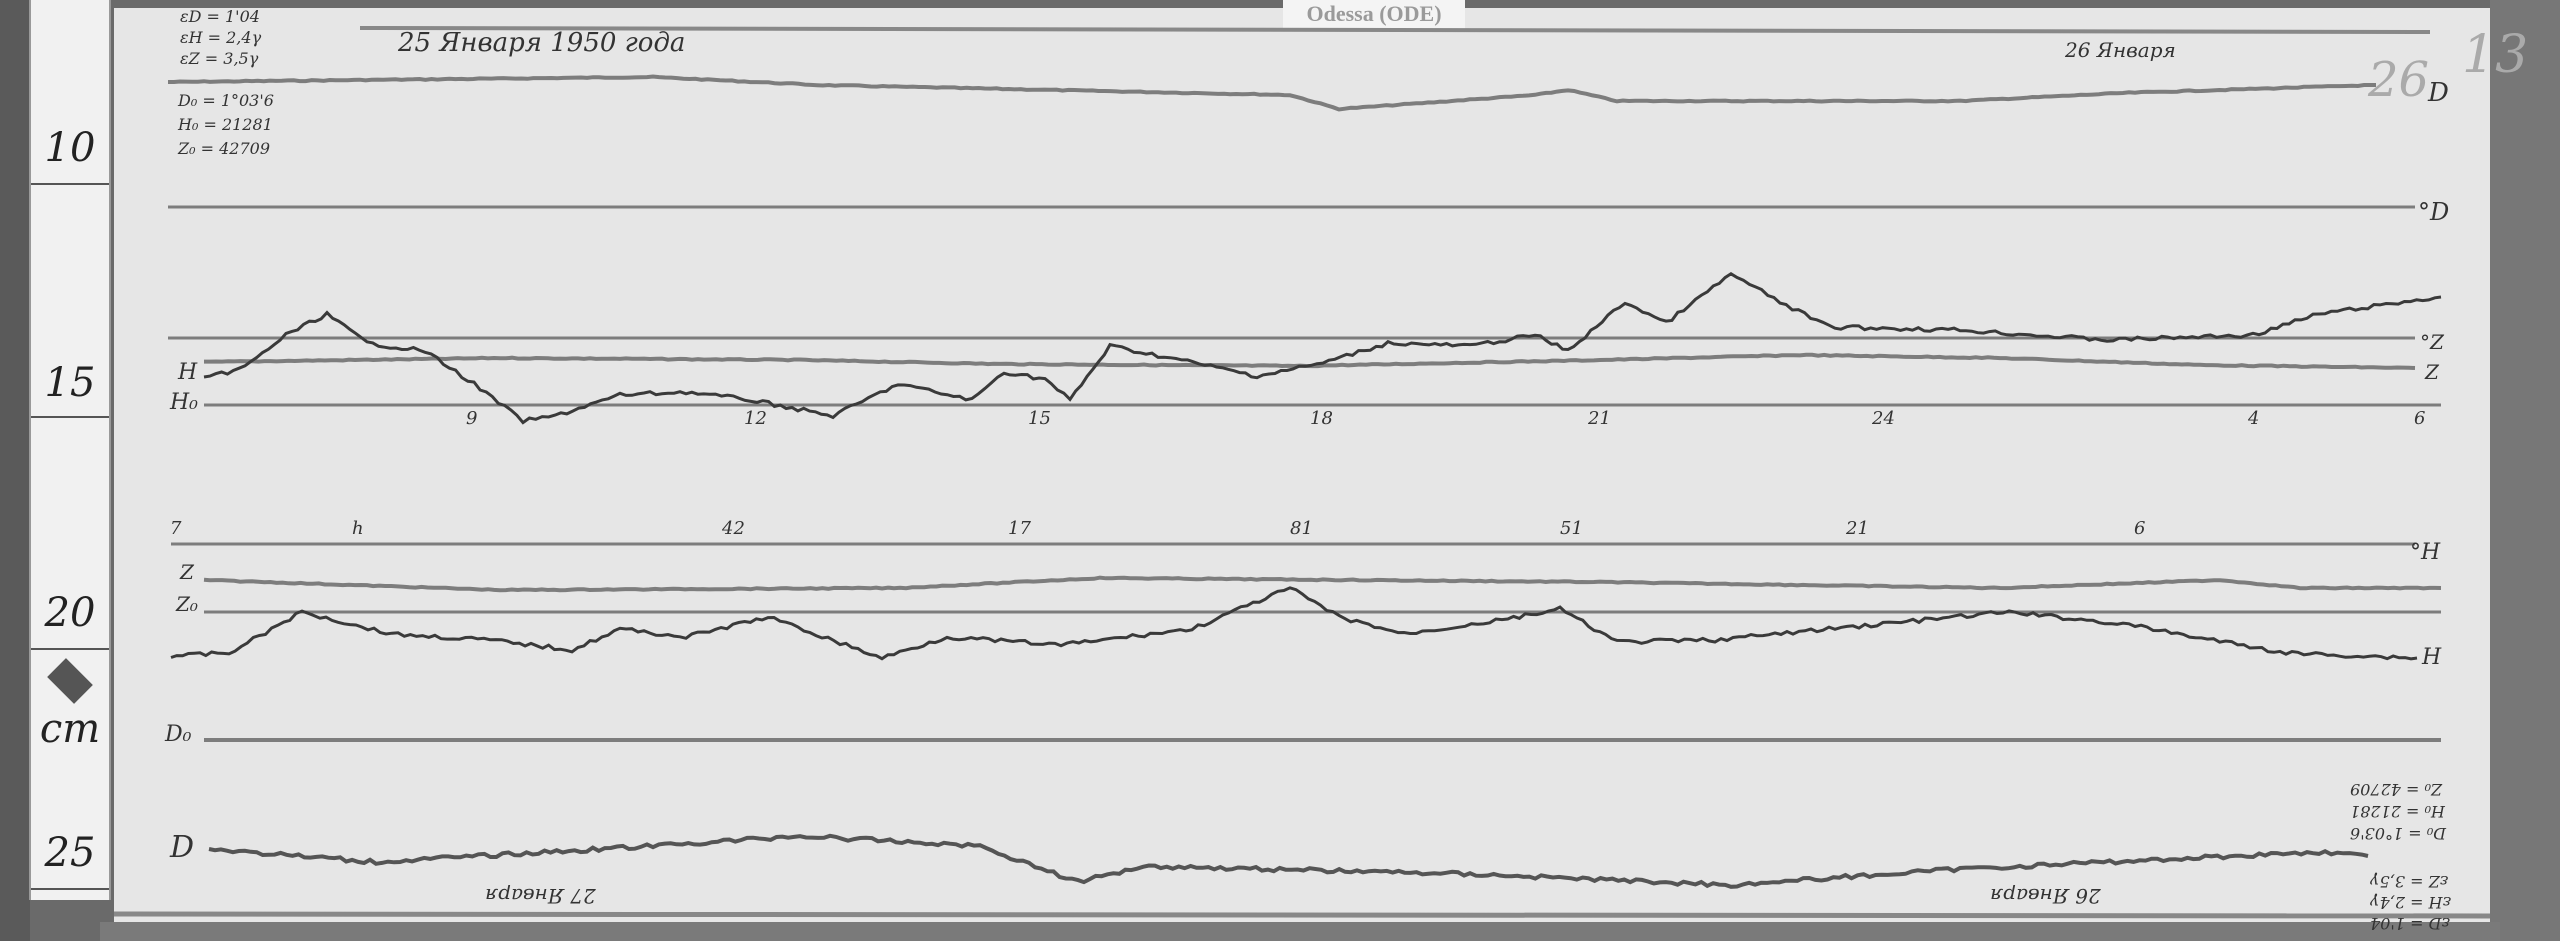 The height and width of the screenshot is (941, 2560). What do you see at coordinates (2254, 418) in the screenshot?
I see `hour-label: 4` at bounding box center [2254, 418].